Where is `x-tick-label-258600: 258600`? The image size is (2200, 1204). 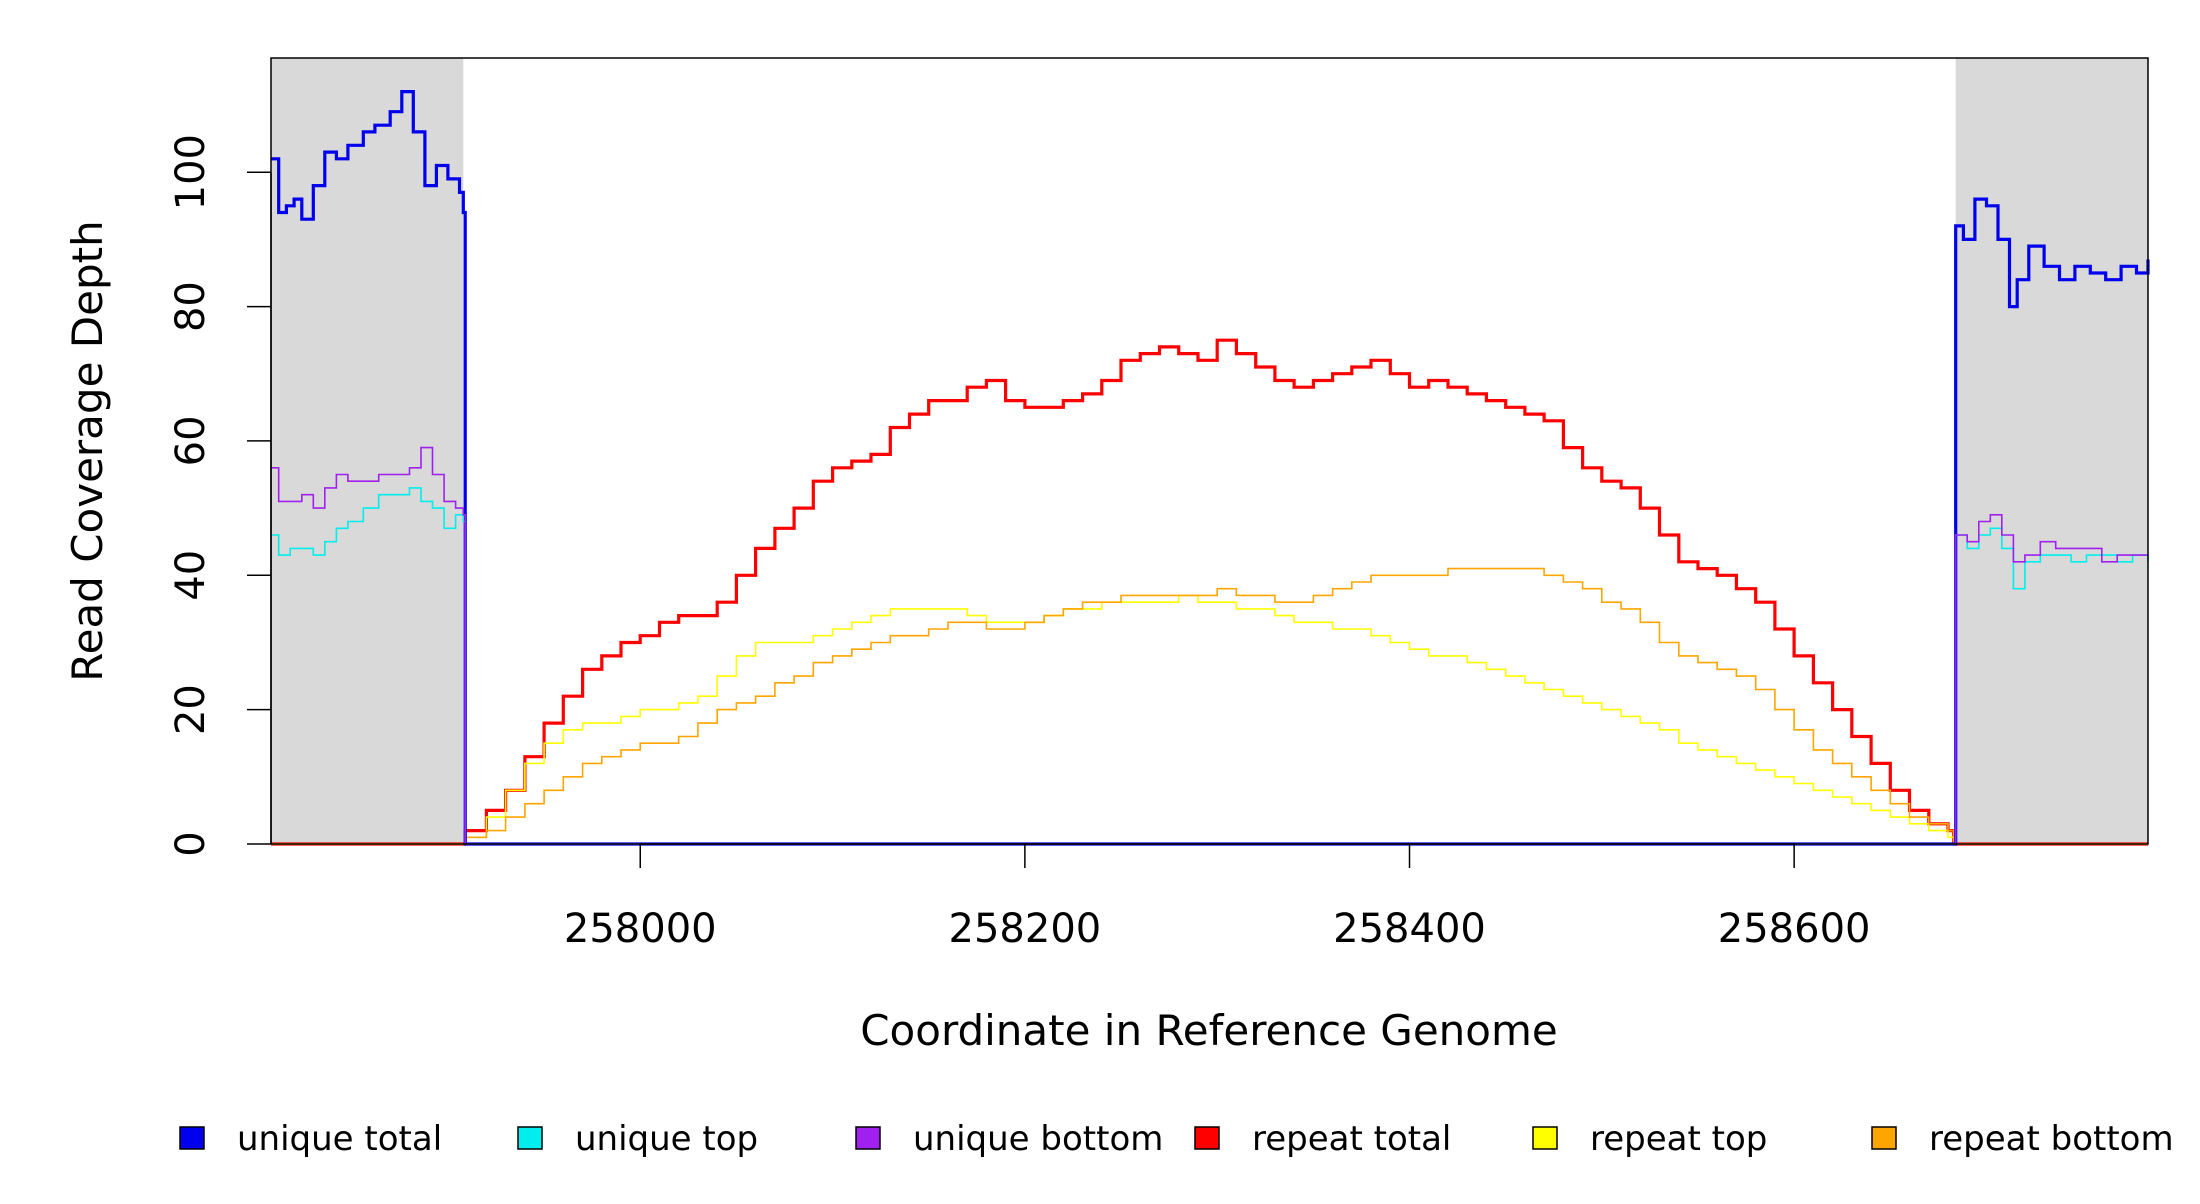 x-tick-label-258600: 258600 is located at coordinates (1794, 929).